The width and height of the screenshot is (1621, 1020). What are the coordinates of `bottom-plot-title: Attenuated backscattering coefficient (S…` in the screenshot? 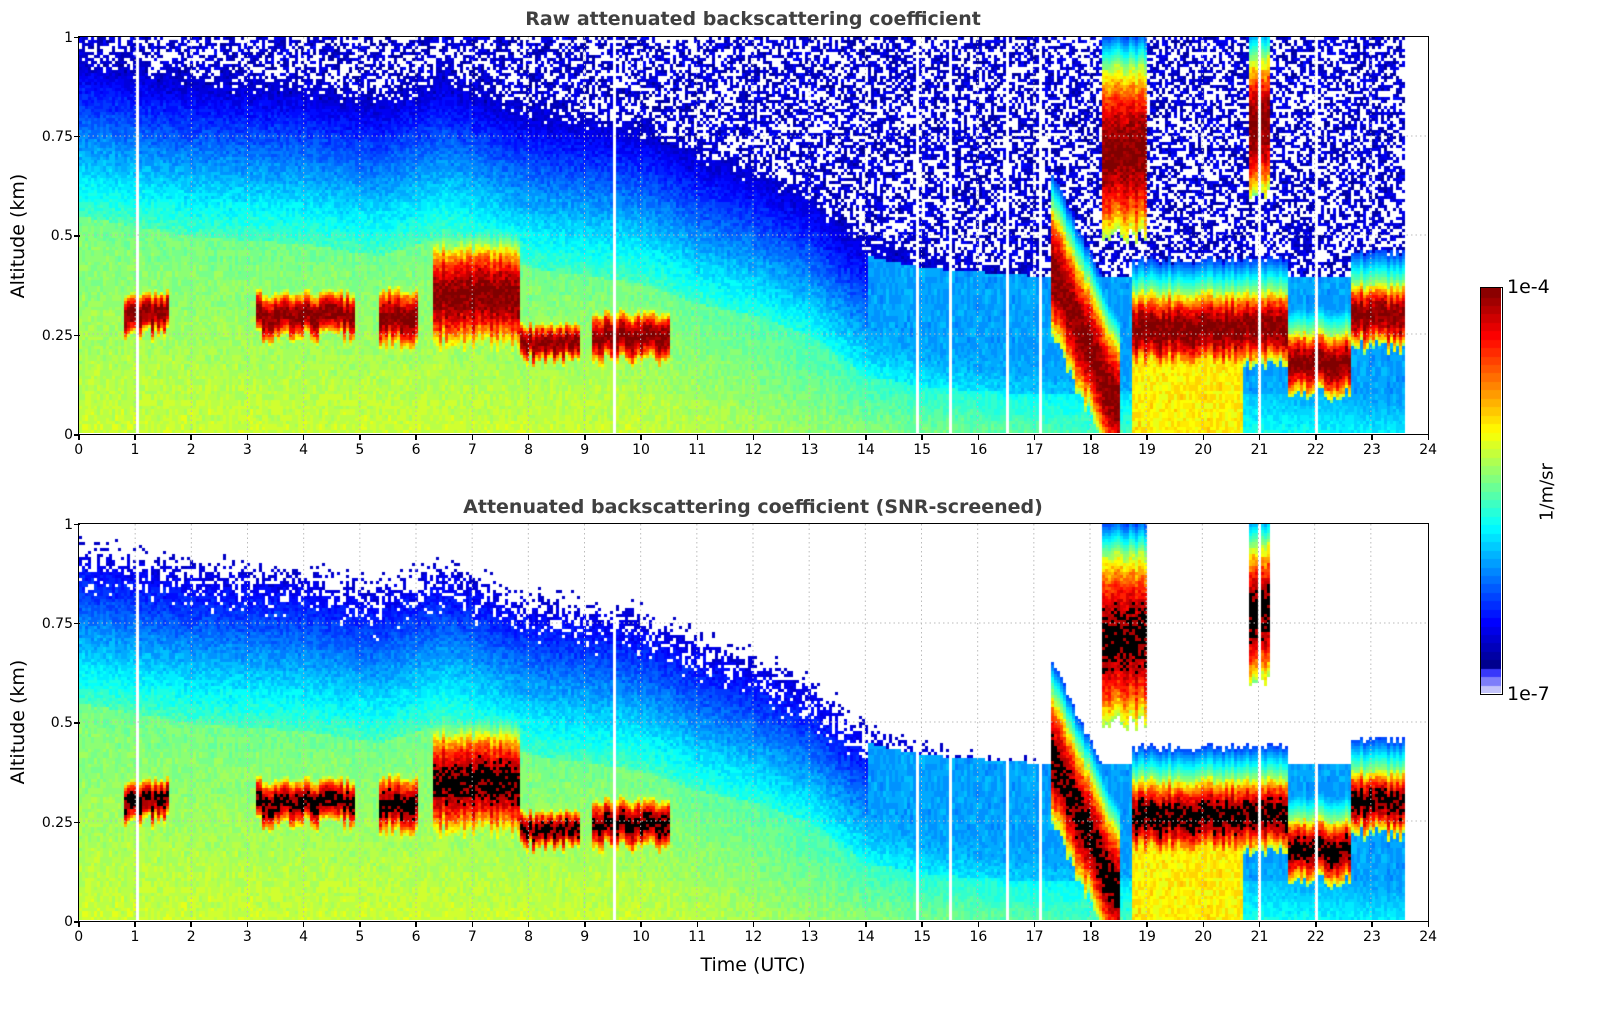 It's located at (753, 507).